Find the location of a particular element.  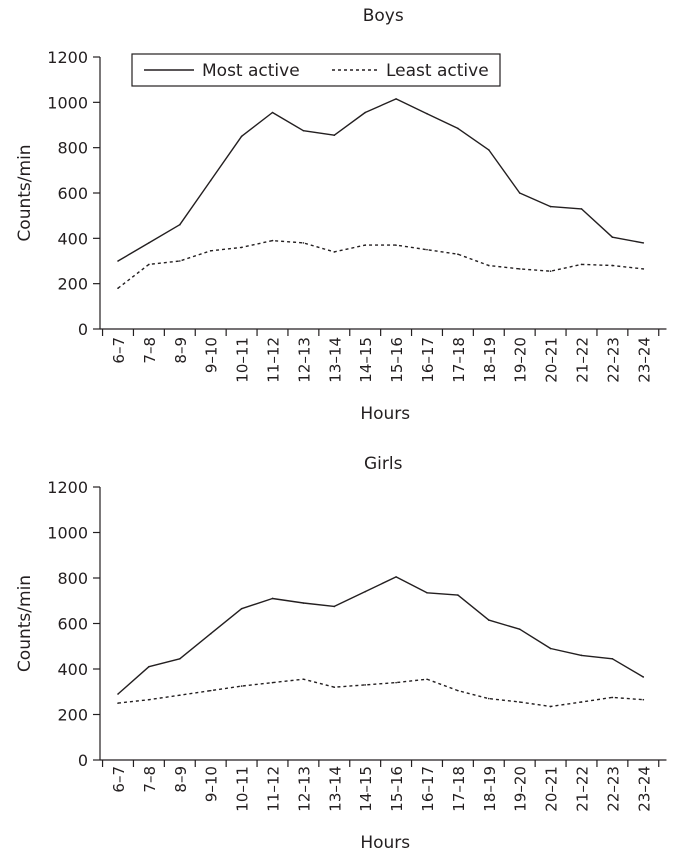

legend-label-most-active: Most active is located at coordinates (251, 71).